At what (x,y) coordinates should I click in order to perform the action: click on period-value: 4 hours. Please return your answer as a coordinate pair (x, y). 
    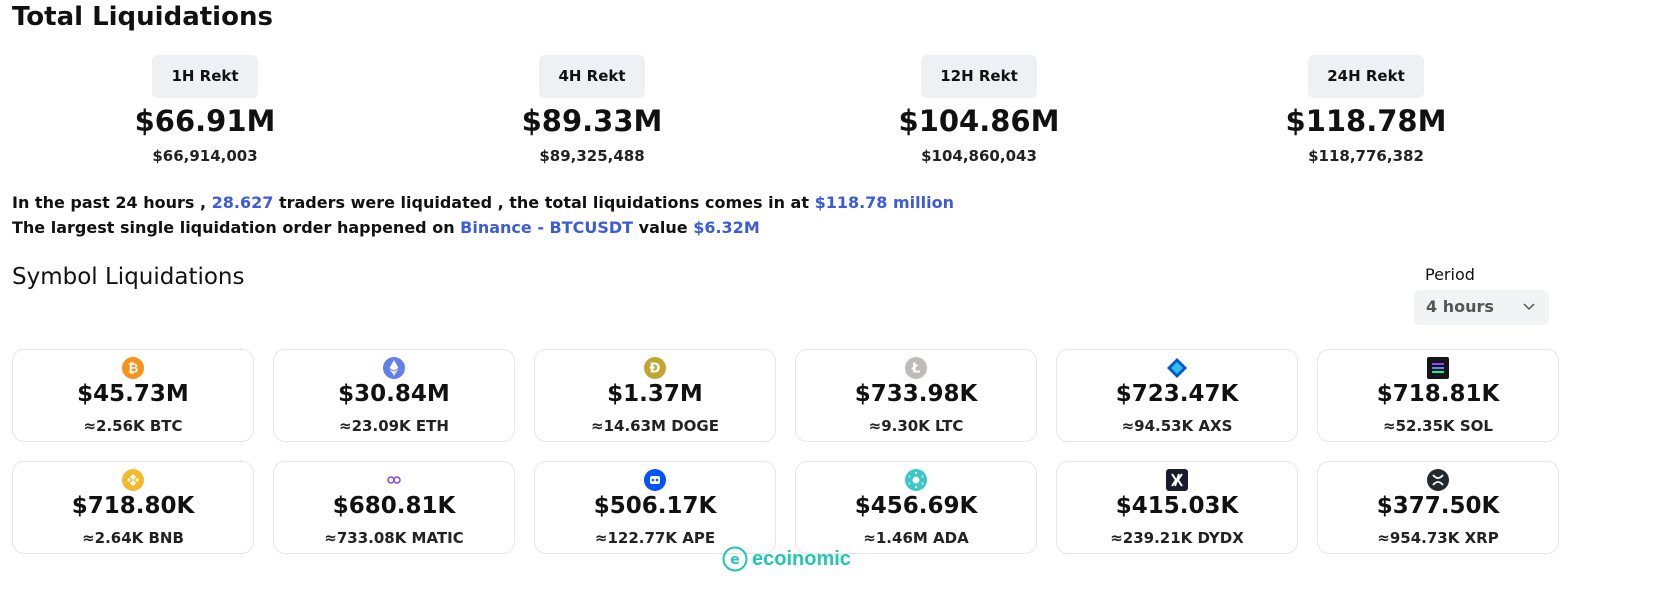
    Looking at the image, I should click on (1460, 306).